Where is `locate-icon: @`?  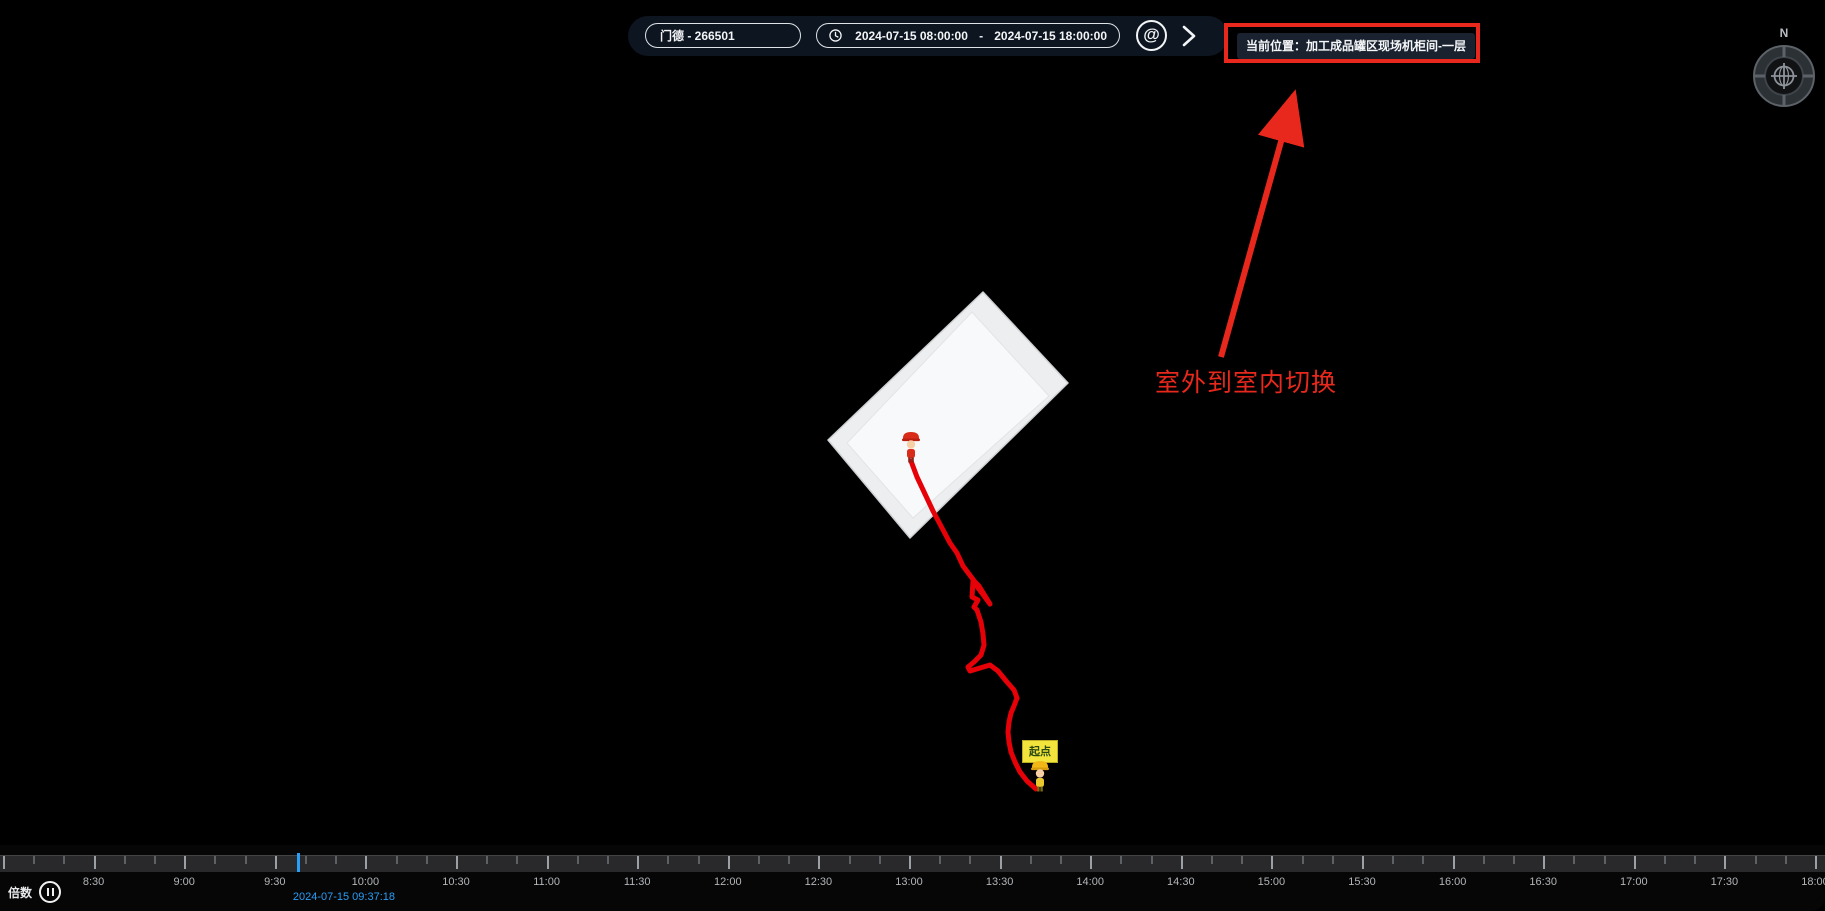 locate-icon: @ is located at coordinates (1151, 34).